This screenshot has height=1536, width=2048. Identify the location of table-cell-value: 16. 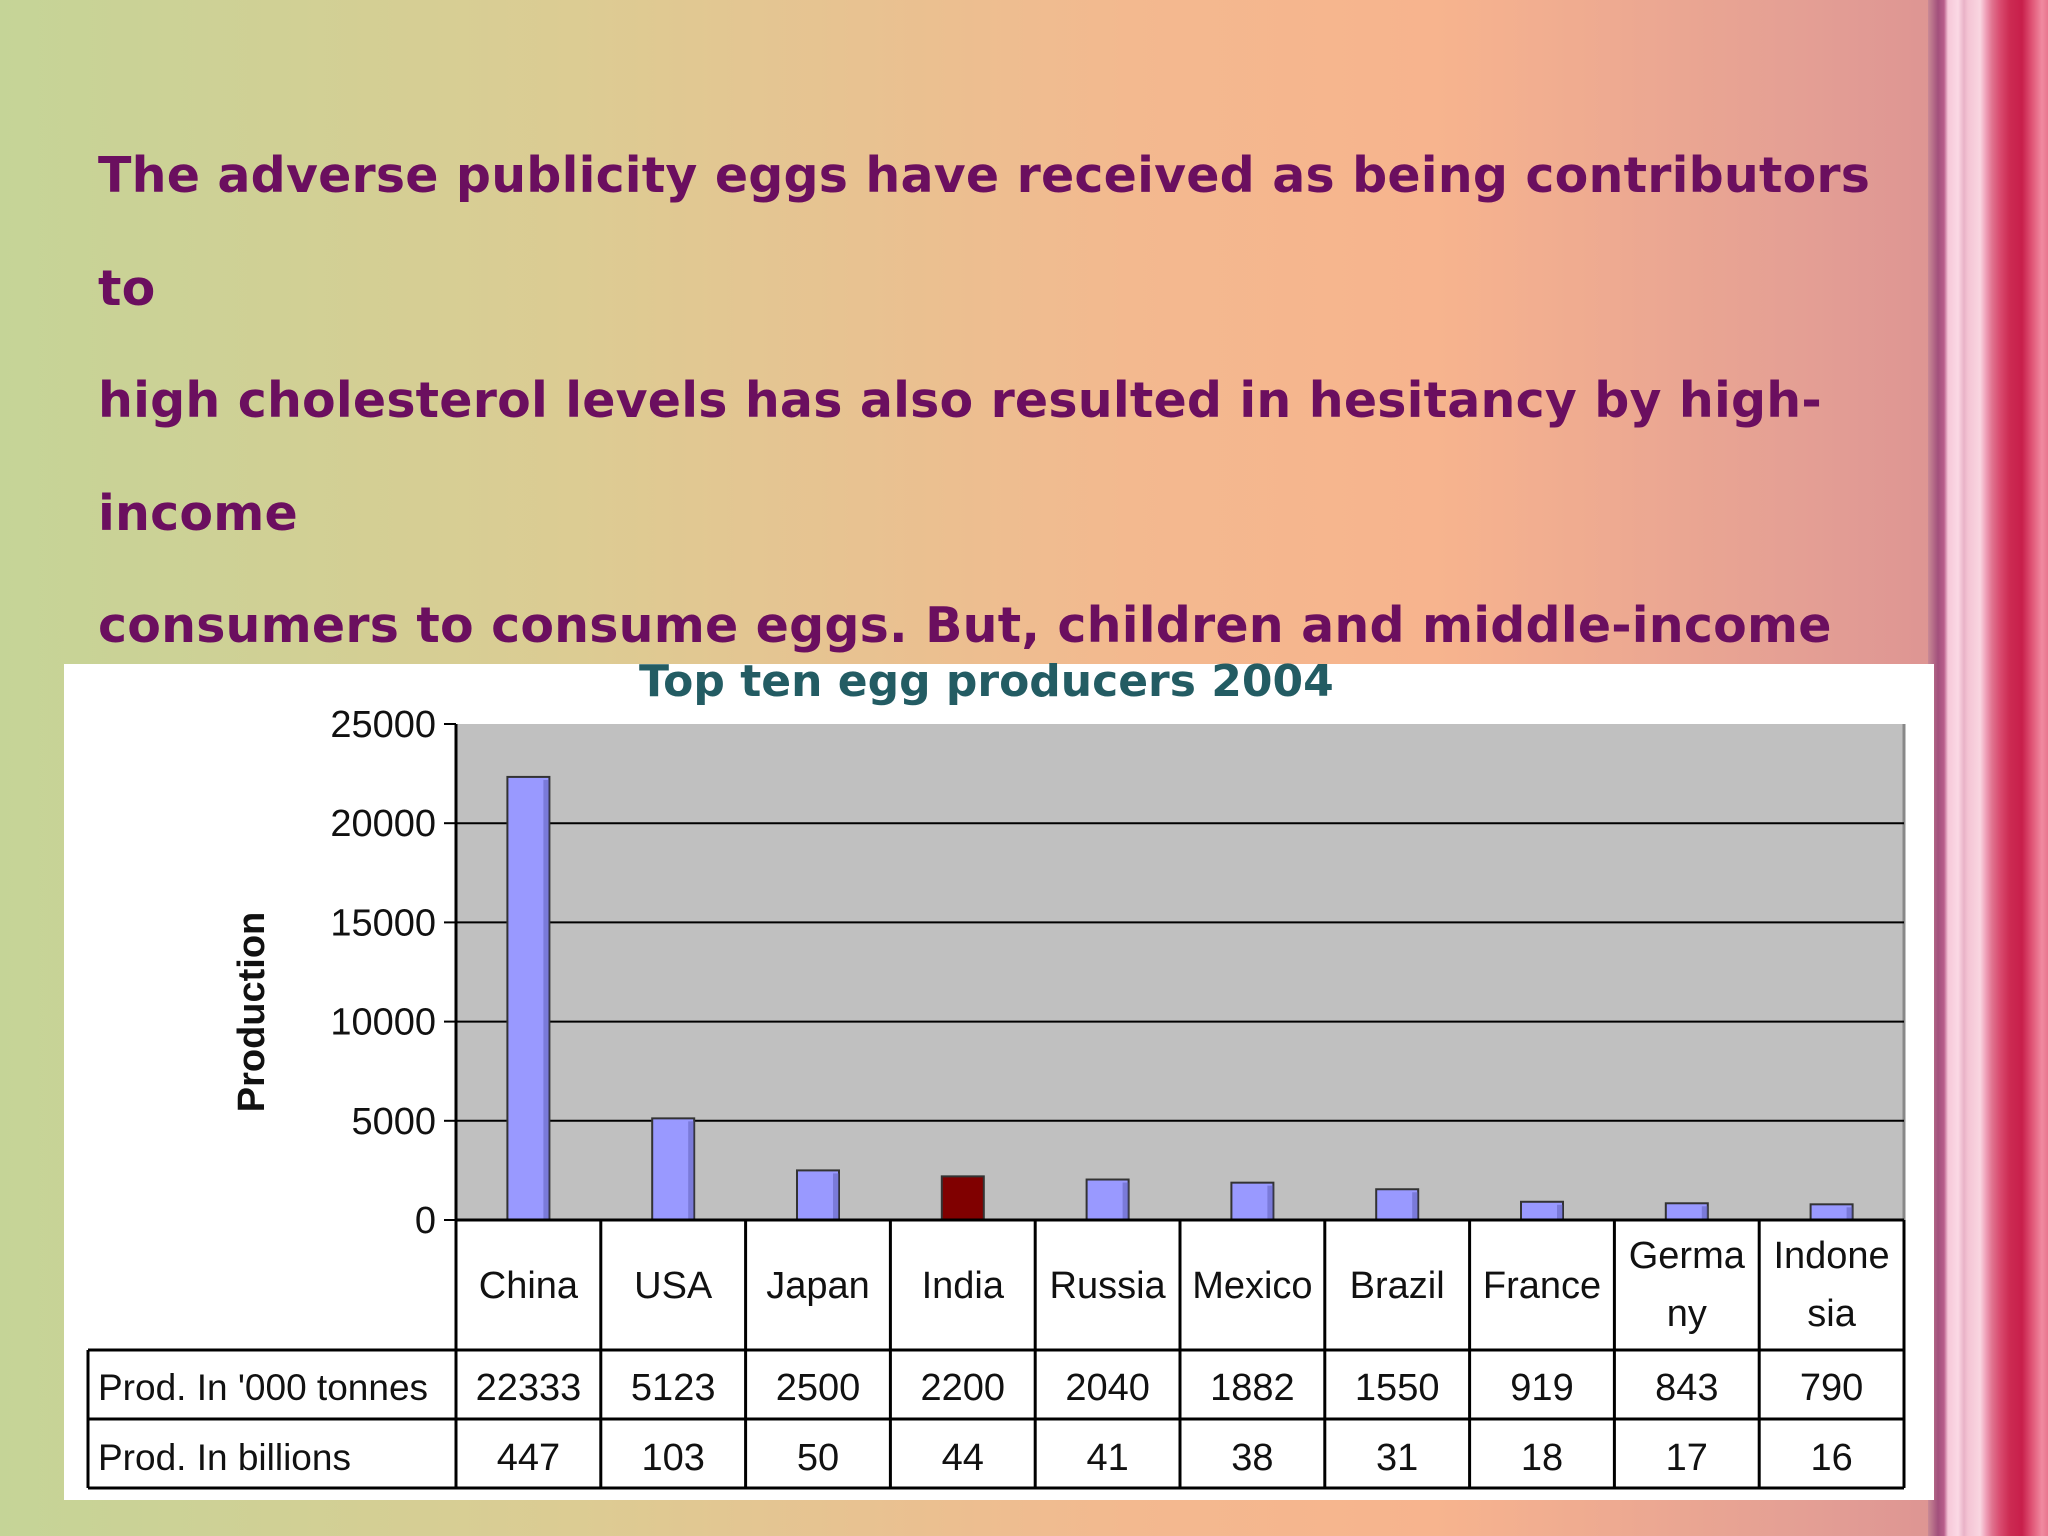
(1831, 1458).